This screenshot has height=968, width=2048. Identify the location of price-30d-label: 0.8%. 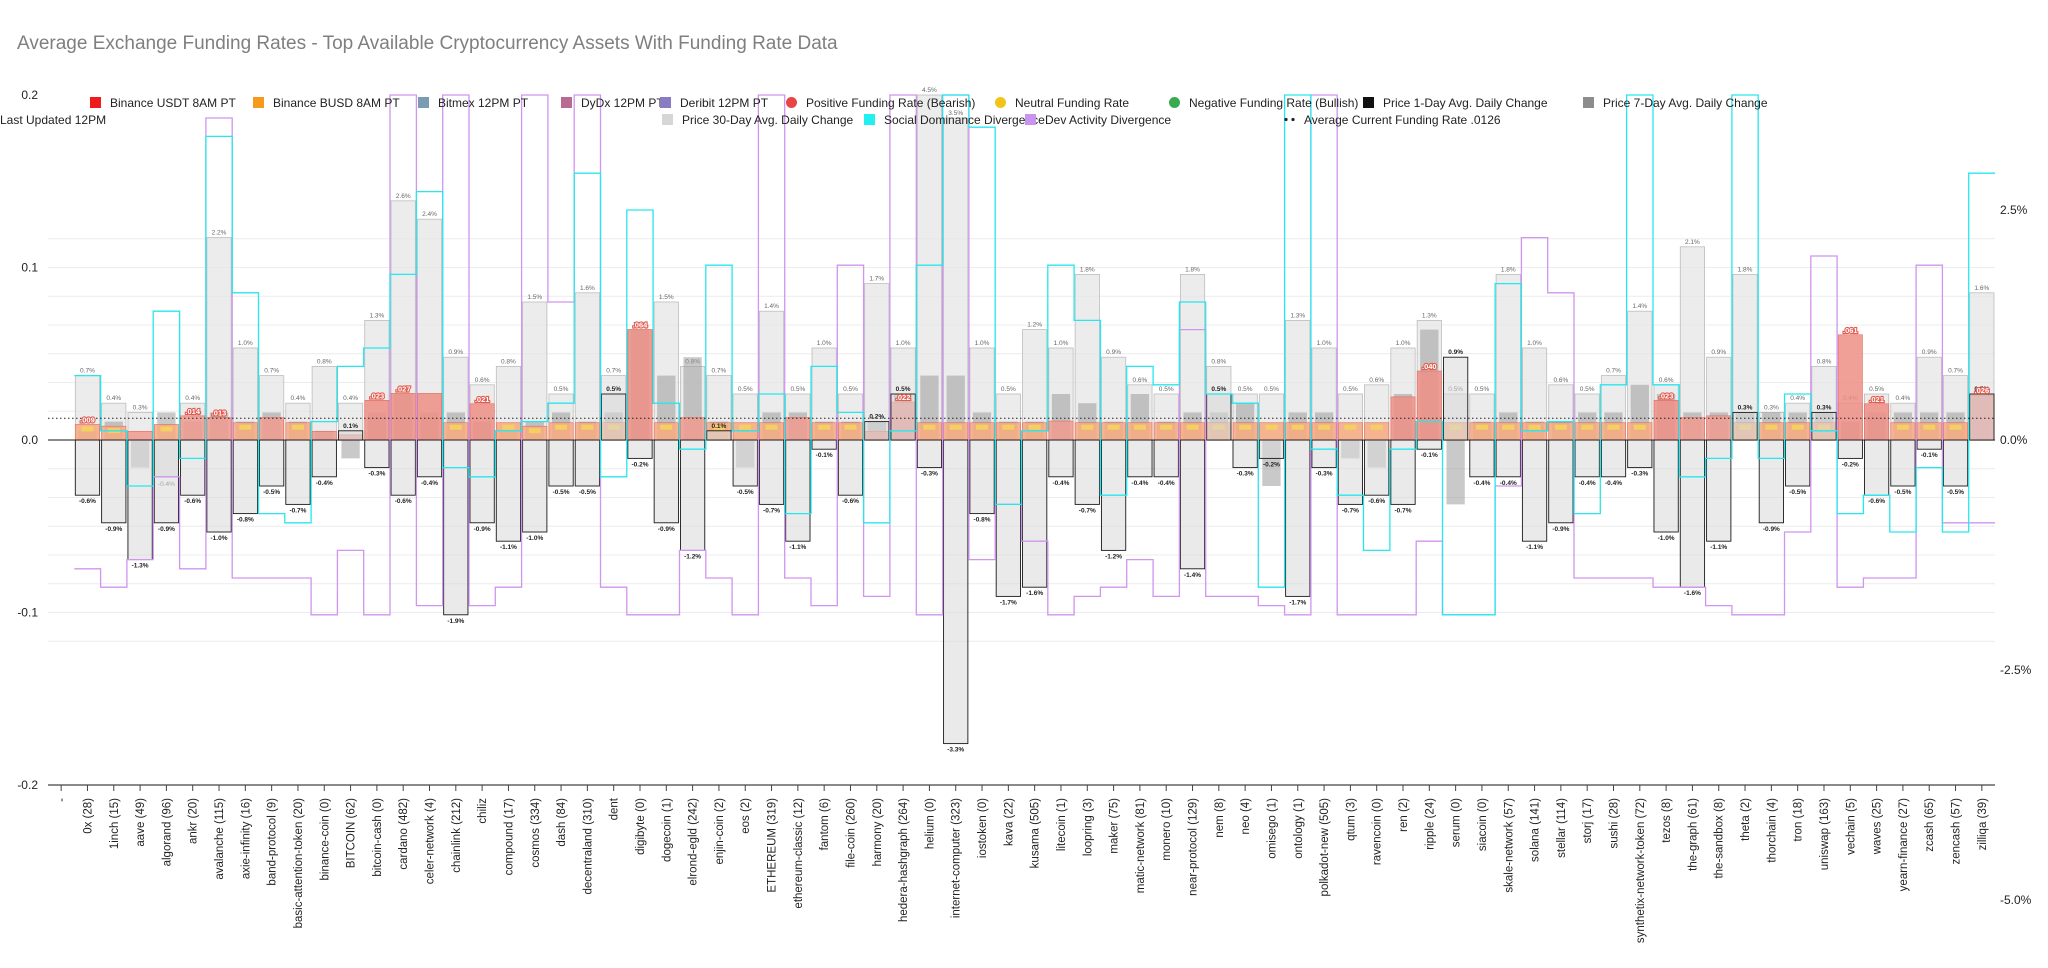
(508, 361).